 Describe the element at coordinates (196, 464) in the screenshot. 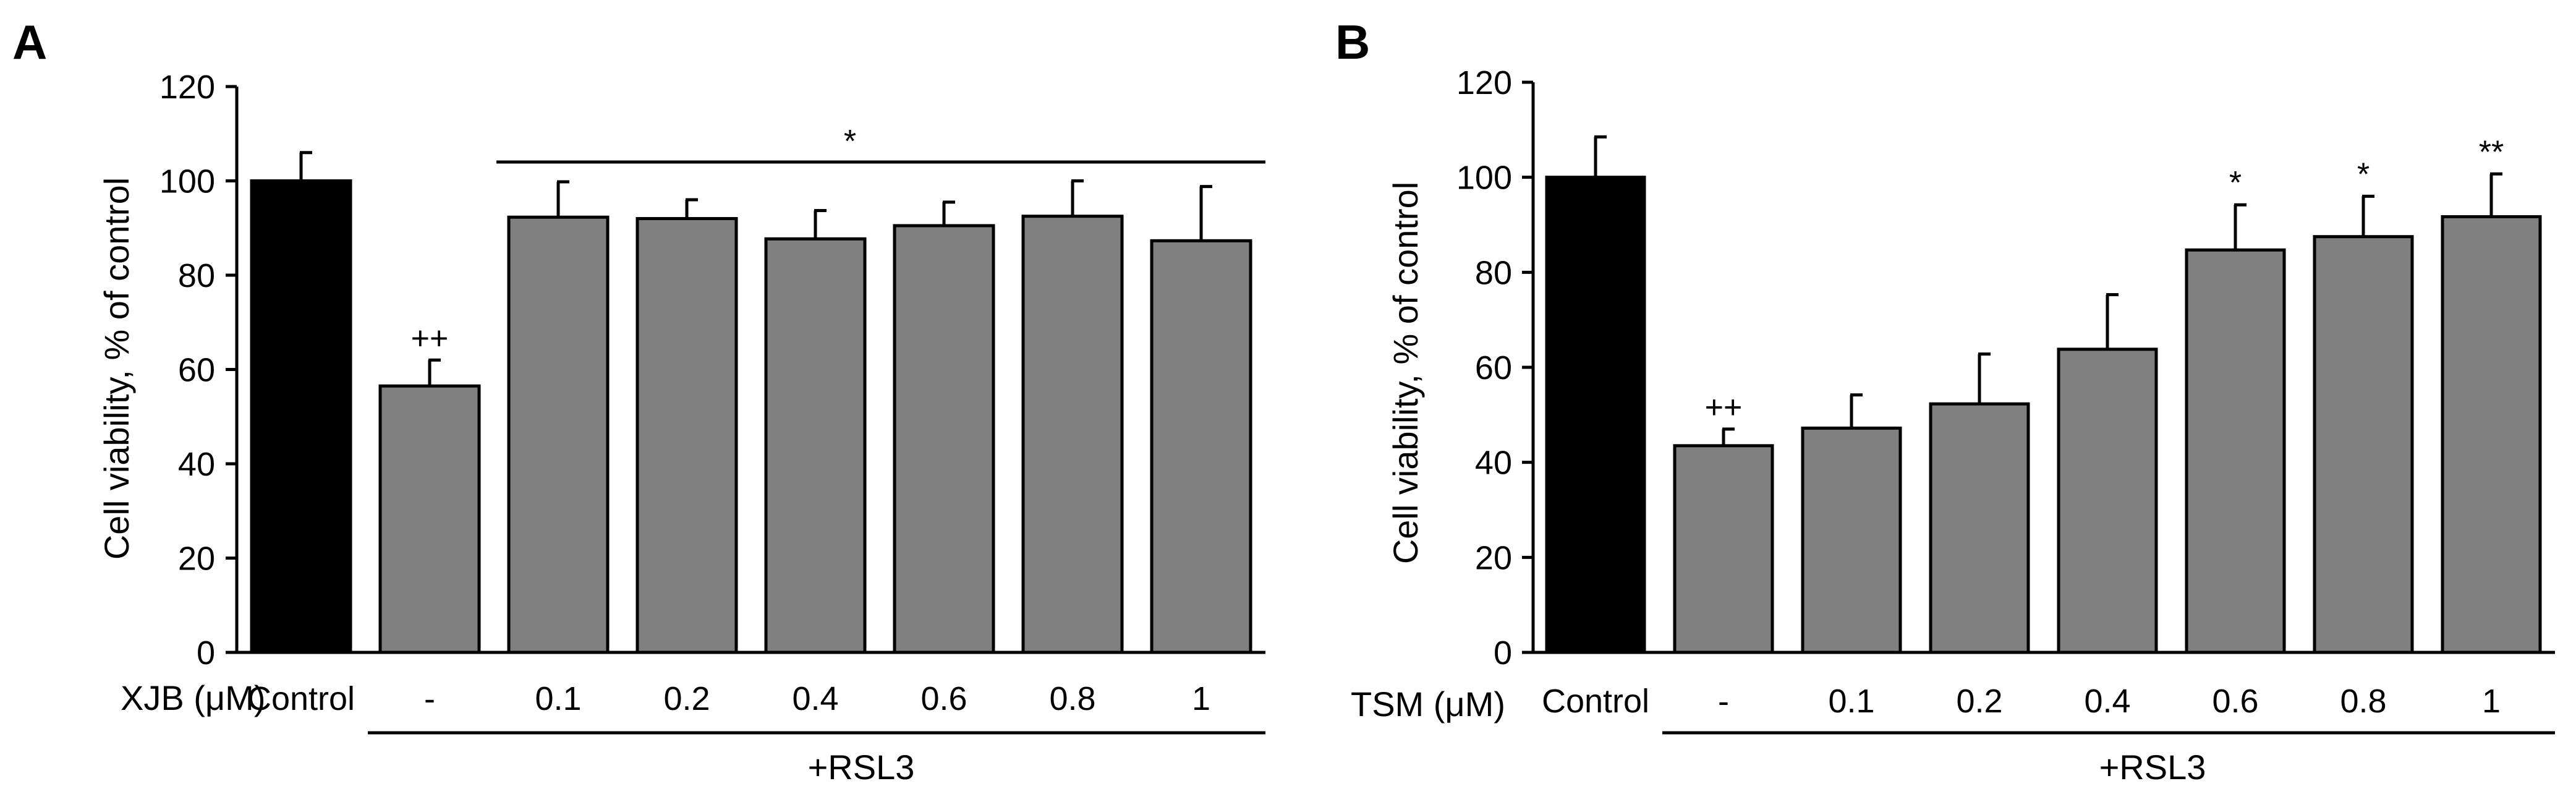

I see `panel-a-y-tick-label: 40` at that location.